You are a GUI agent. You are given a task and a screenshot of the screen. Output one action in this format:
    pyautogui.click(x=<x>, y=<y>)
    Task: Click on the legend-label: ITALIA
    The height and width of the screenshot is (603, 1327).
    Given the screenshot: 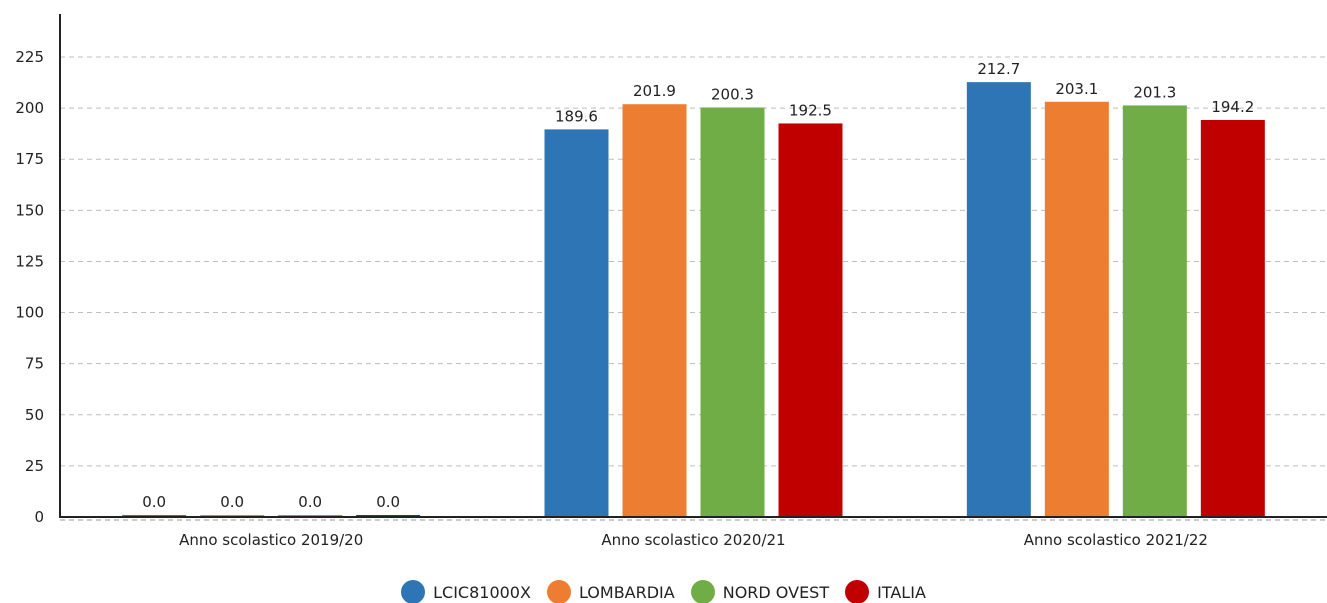 What is the action you would take?
    pyautogui.click(x=901, y=592)
    